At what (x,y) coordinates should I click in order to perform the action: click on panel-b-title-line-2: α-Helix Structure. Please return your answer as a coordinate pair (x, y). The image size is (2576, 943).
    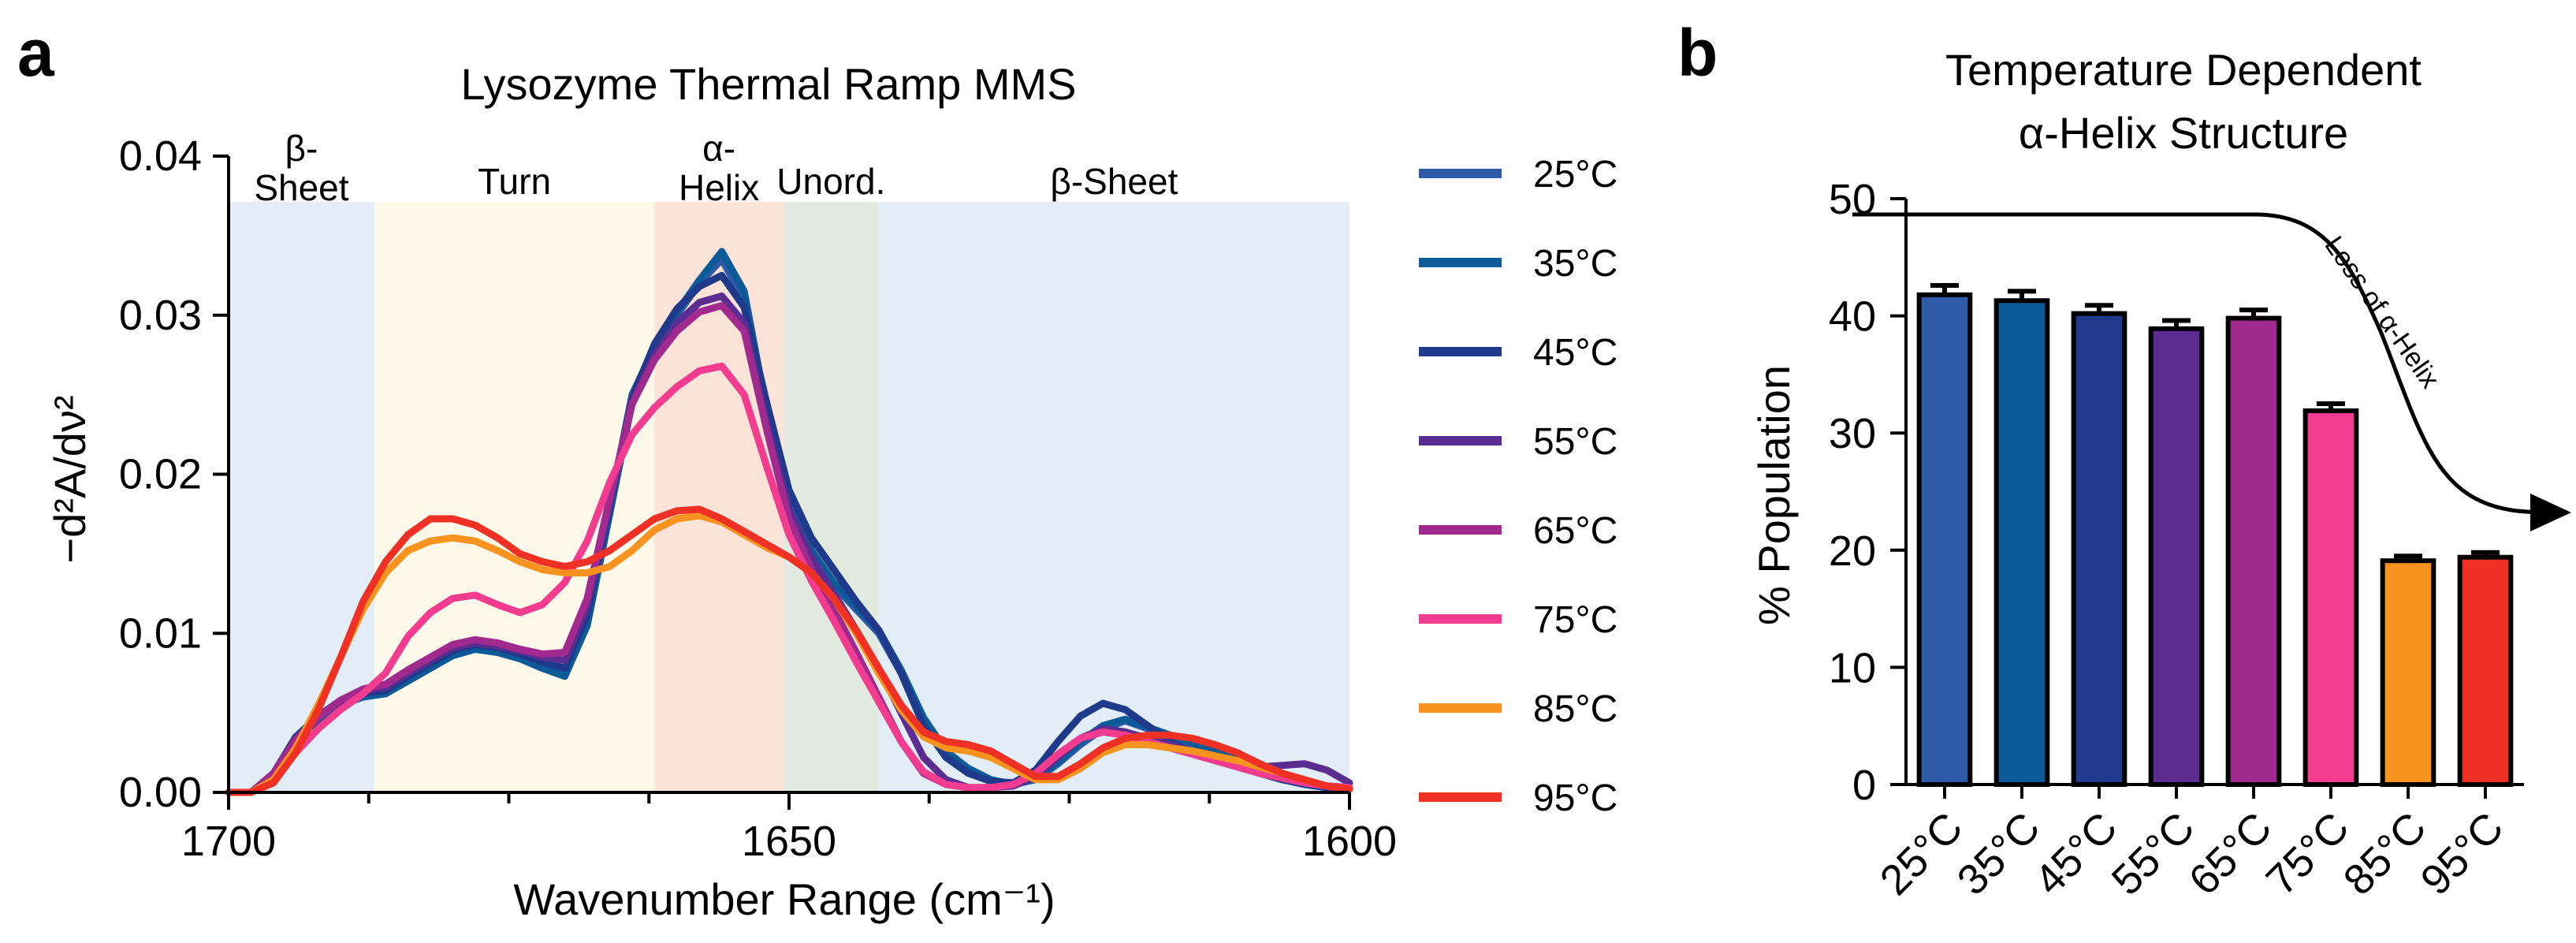
    Looking at the image, I should click on (2183, 133).